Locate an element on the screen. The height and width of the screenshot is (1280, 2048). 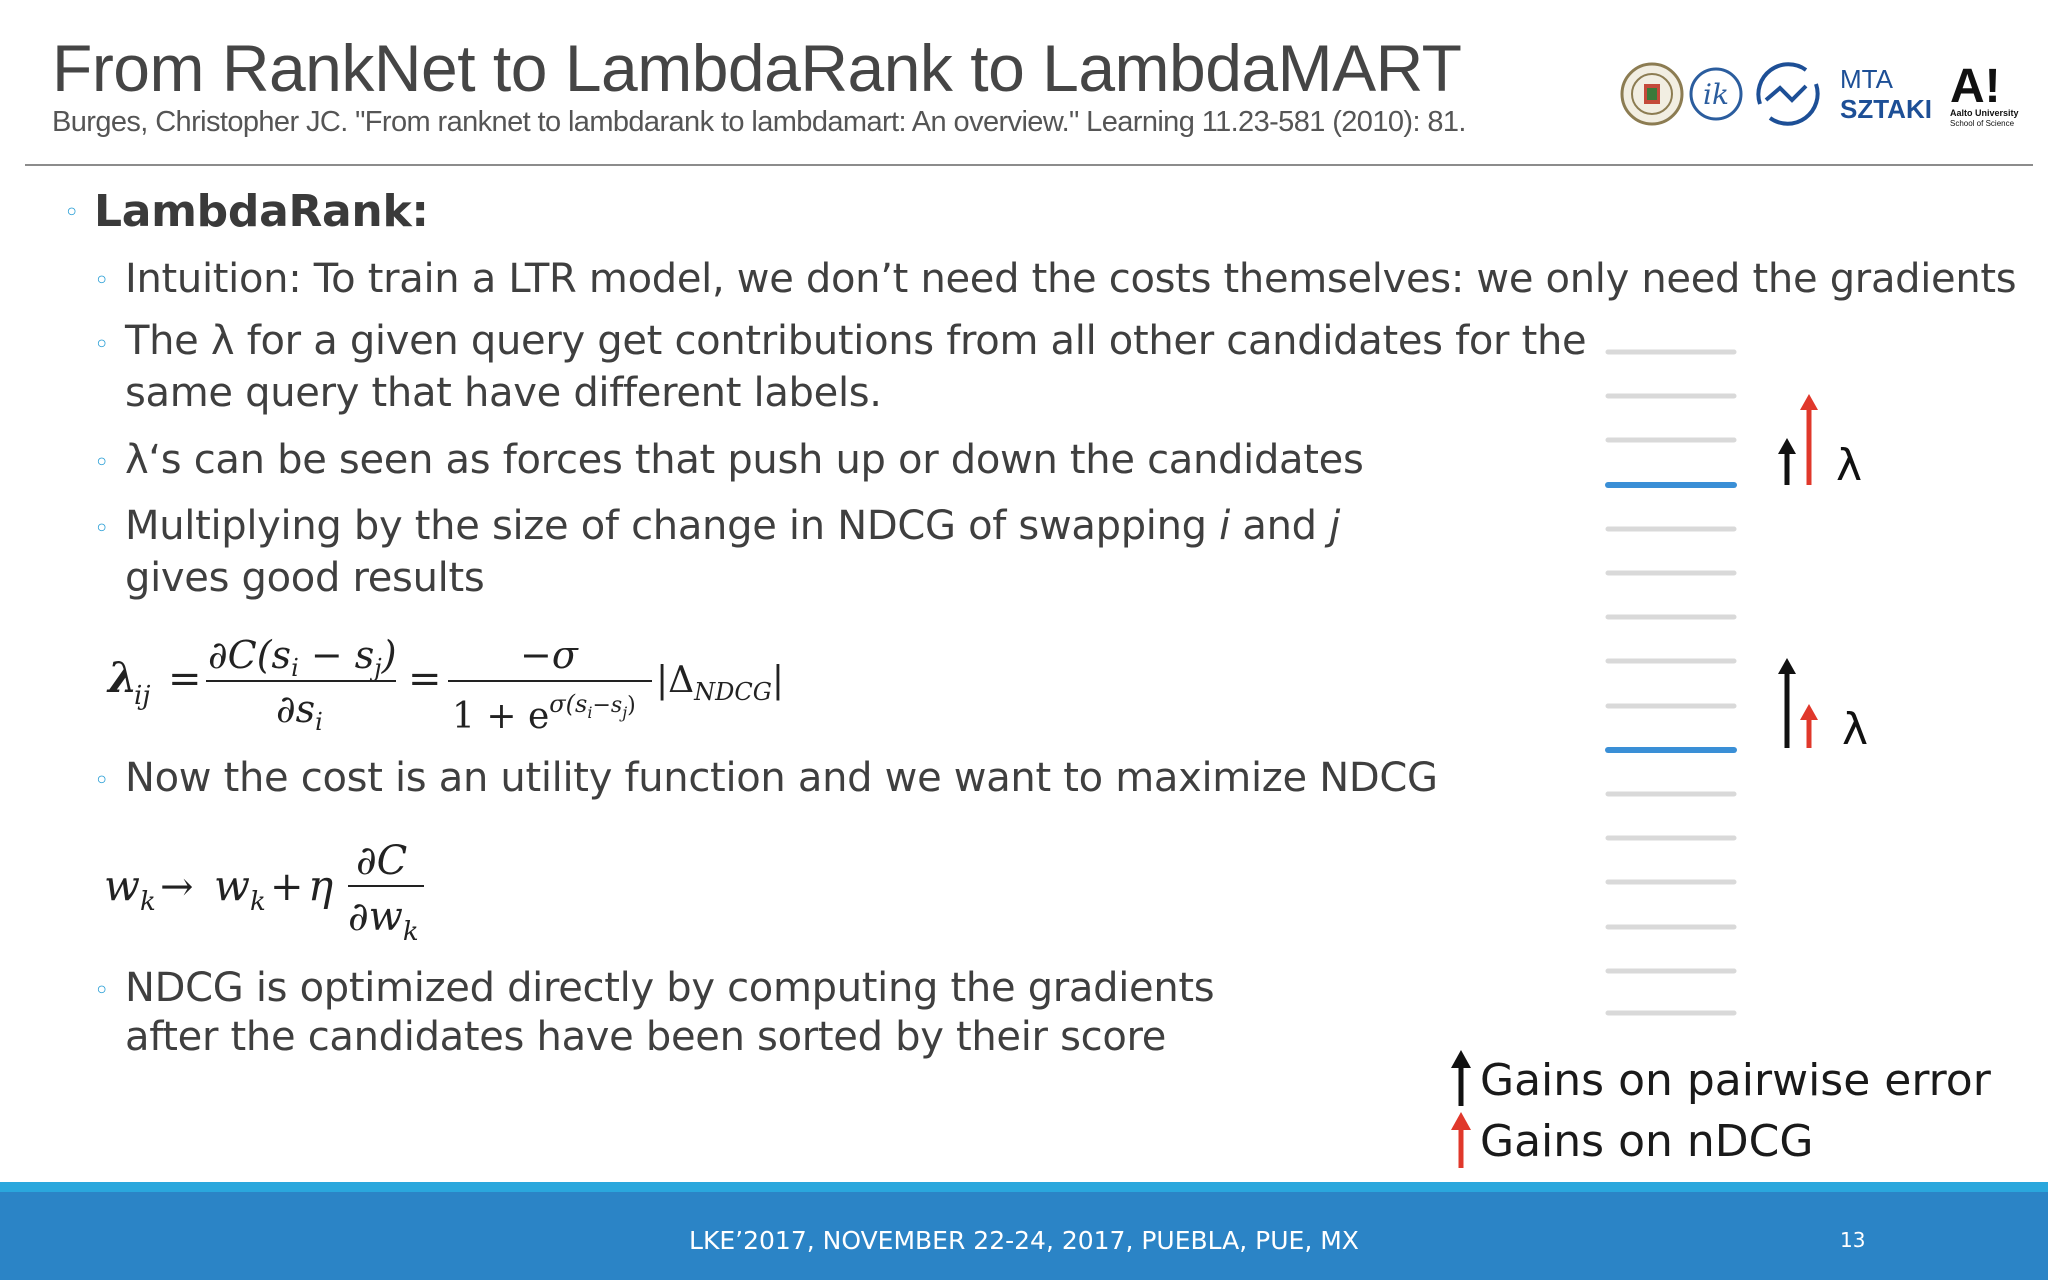
bullet-multiplying-2: gives good results is located at coordinates (305, 578).